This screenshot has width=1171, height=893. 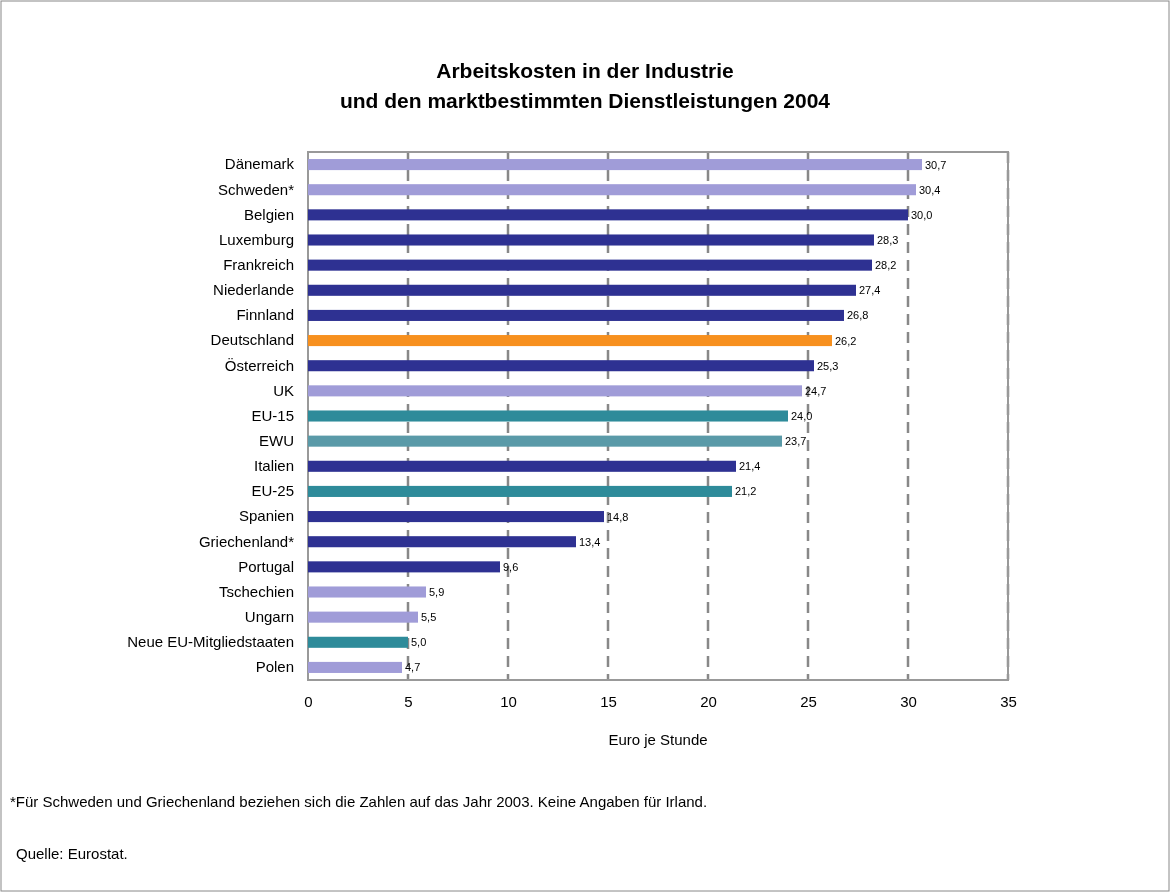 I want to click on data-label: 14,8, so click(x=618, y=516).